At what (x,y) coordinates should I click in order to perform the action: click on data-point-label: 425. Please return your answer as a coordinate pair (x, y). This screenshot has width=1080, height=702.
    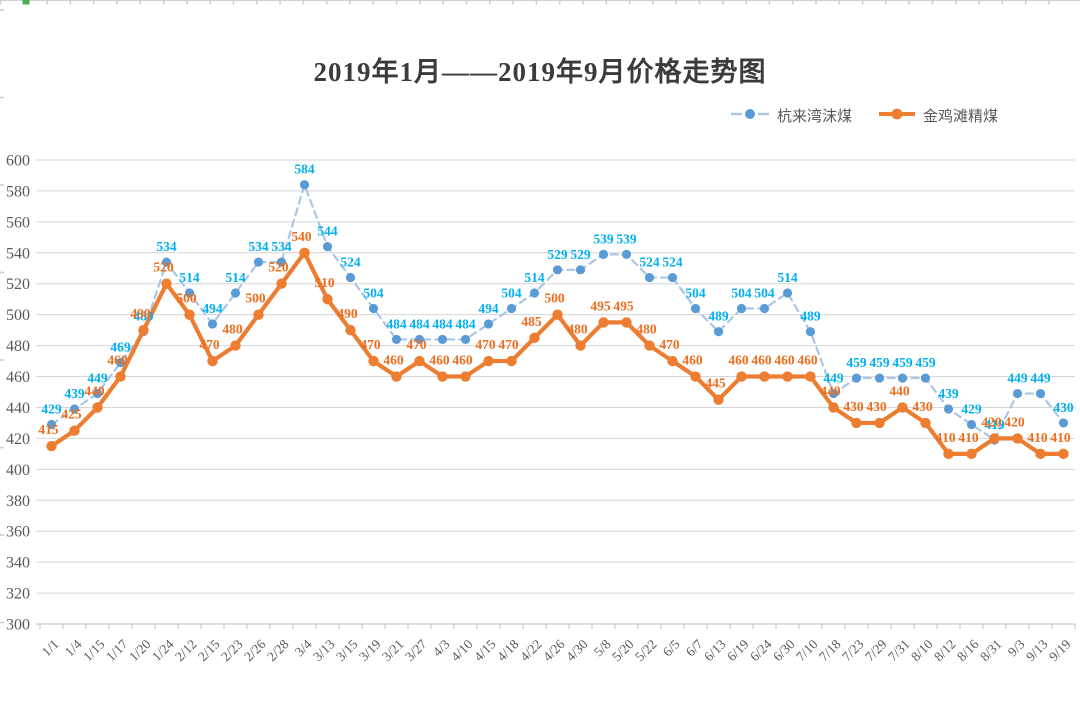
    Looking at the image, I should click on (71, 414).